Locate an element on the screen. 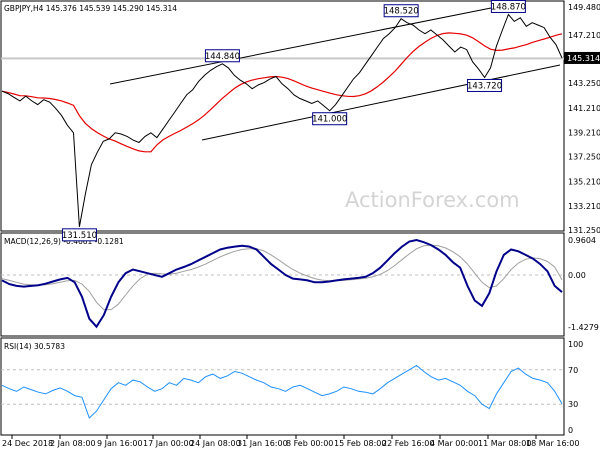 The height and width of the screenshot is (454, 600). current-price-tag-label: 145.314 is located at coordinates (583, 58).